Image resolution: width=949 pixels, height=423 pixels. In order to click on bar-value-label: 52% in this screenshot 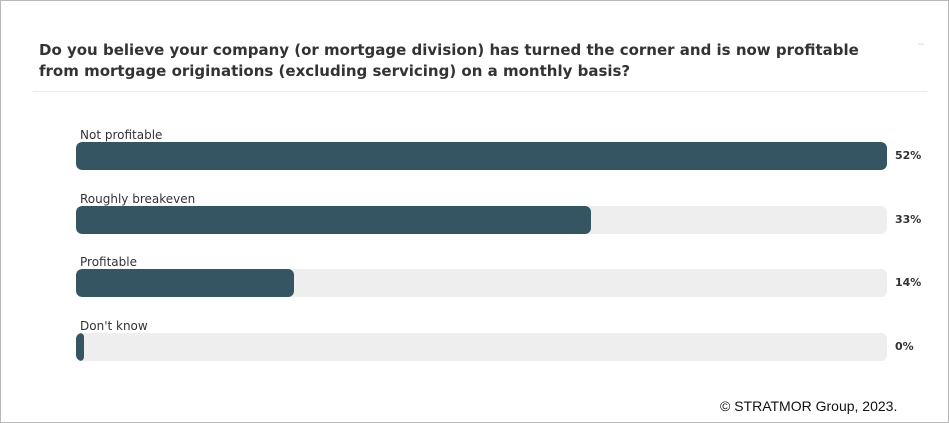, I will do `click(908, 155)`.